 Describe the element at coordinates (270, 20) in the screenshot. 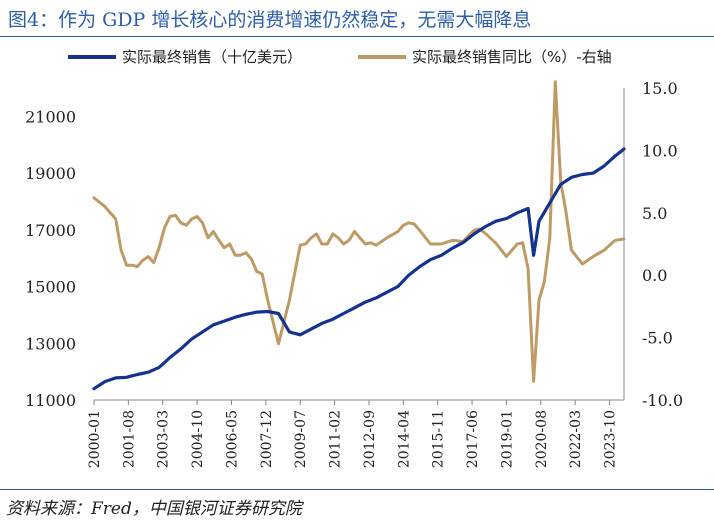

I see `chart-title: 图4：作为 GDP 增长核心的消费增速仍然稳定，无需大幅降息` at that location.